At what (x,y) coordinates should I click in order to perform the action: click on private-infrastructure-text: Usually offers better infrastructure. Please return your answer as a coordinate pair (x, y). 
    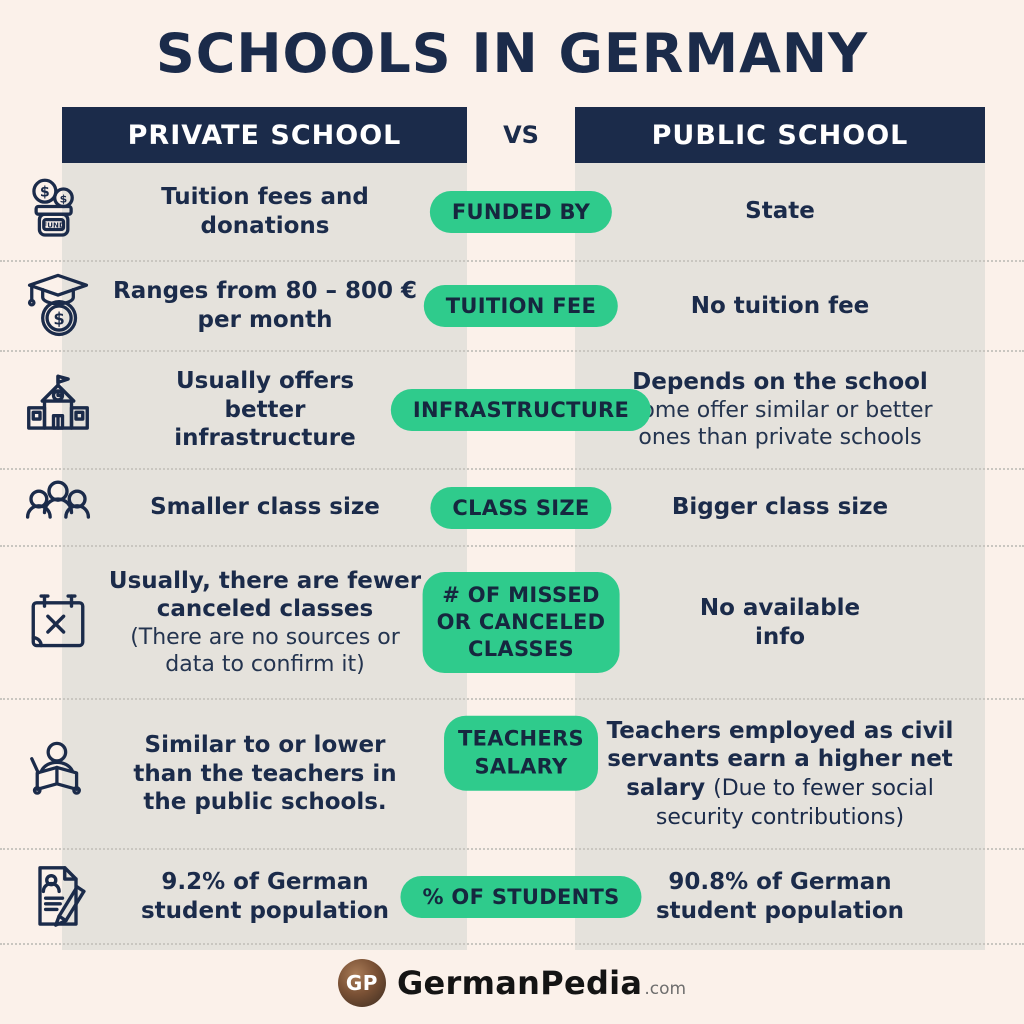
    Looking at the image, I should click on (265, 410).